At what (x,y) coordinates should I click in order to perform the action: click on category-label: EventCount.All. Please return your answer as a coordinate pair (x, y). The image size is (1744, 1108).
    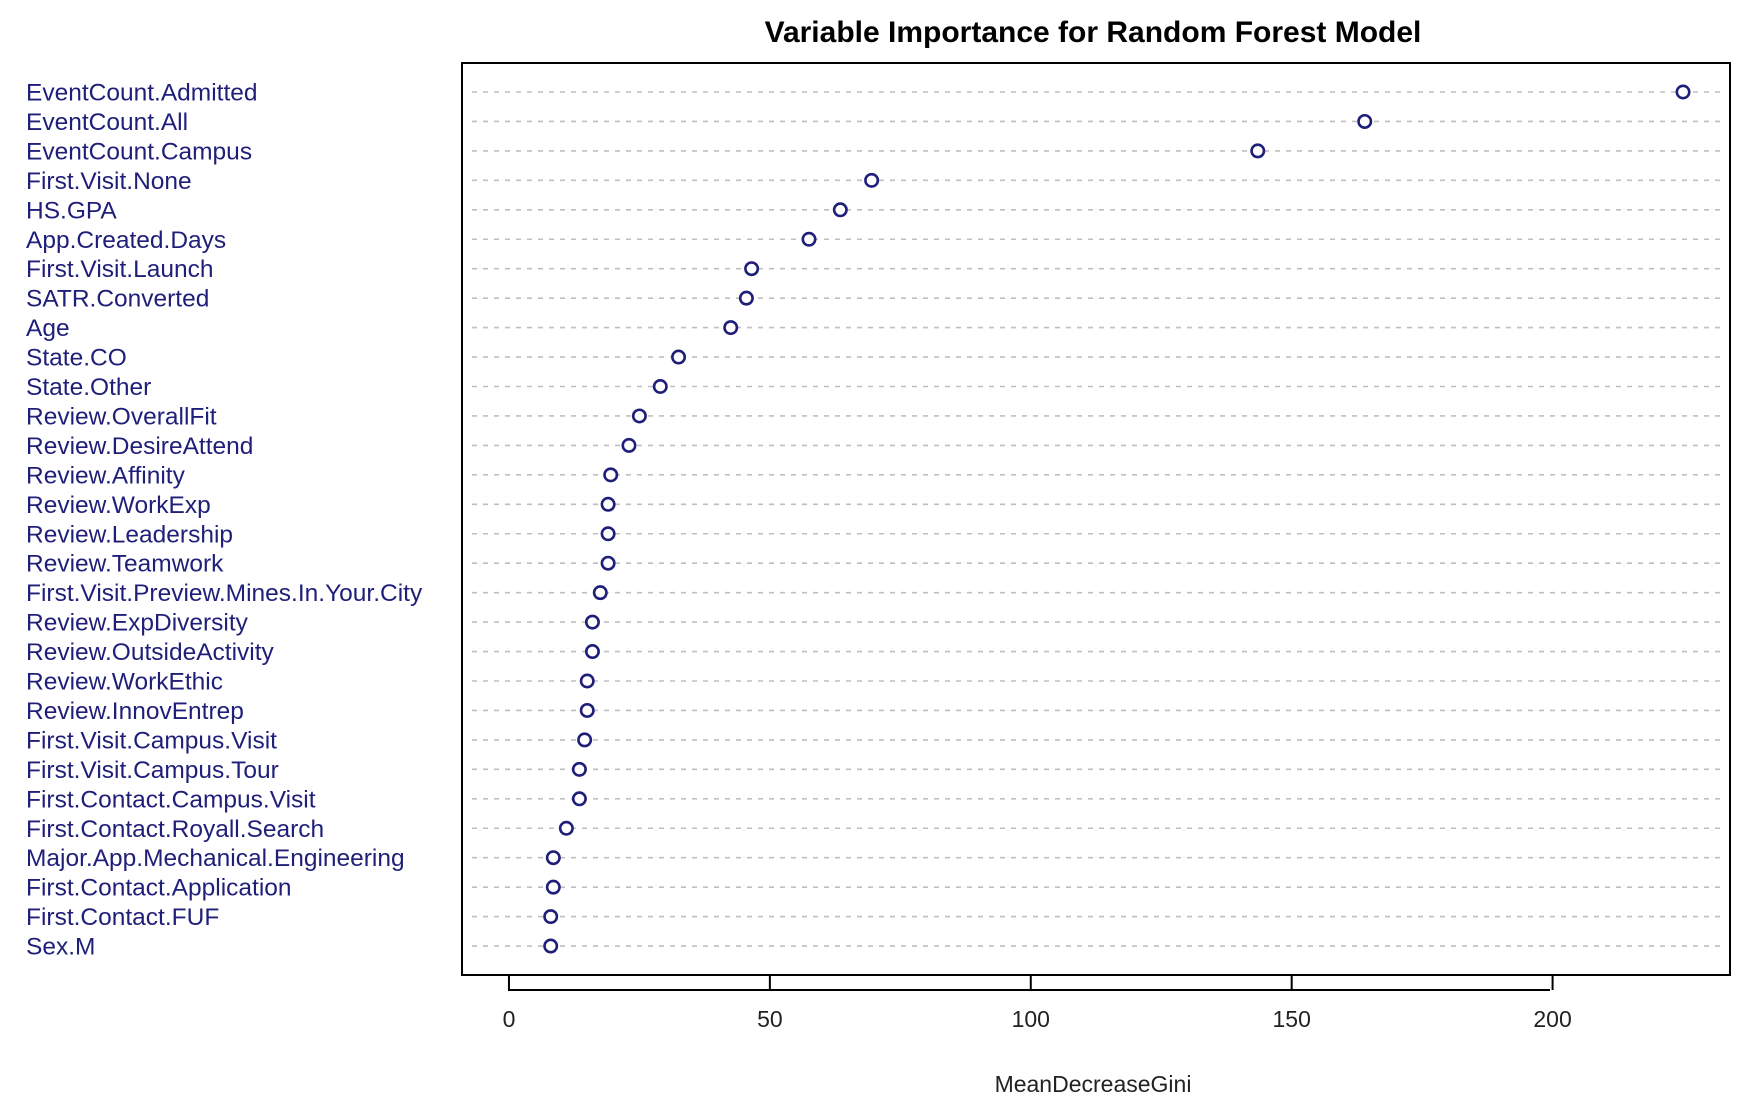
    Looking at the image, I should click on (107, 122).